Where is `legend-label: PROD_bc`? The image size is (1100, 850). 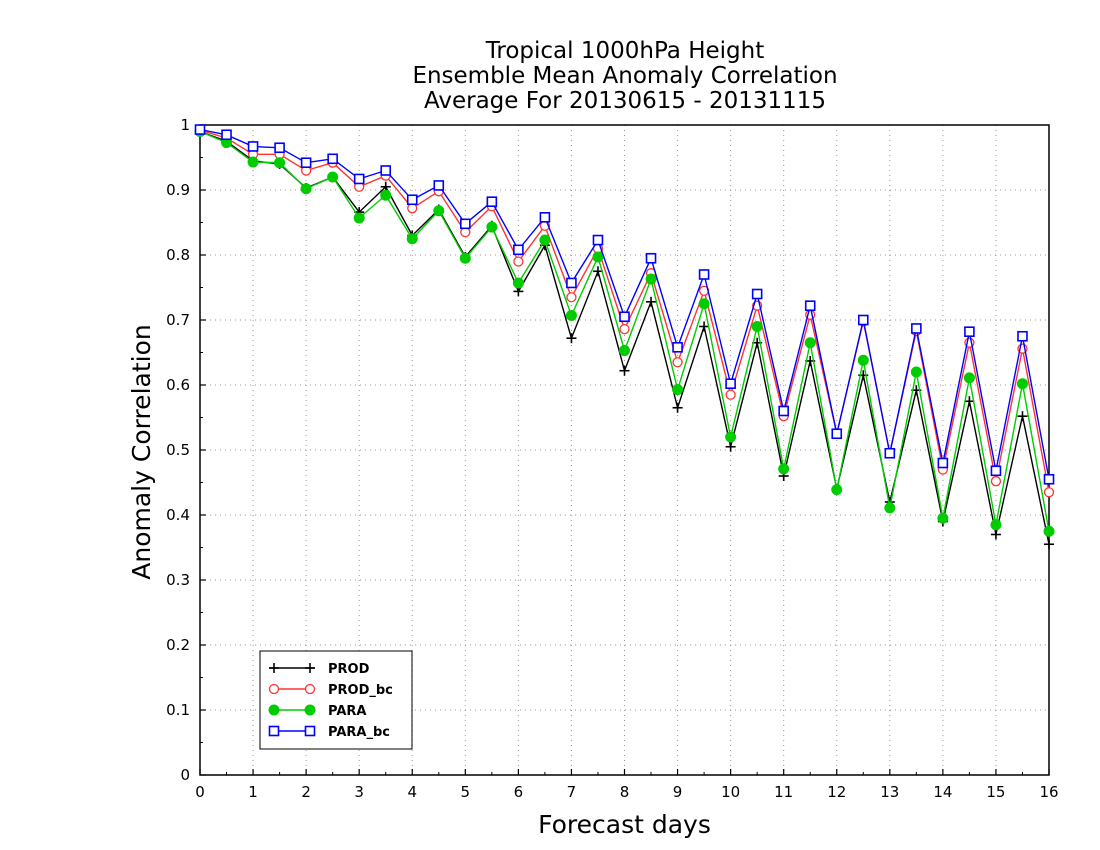 legend-label: PROD_bc is located at coordinates (360, 690).